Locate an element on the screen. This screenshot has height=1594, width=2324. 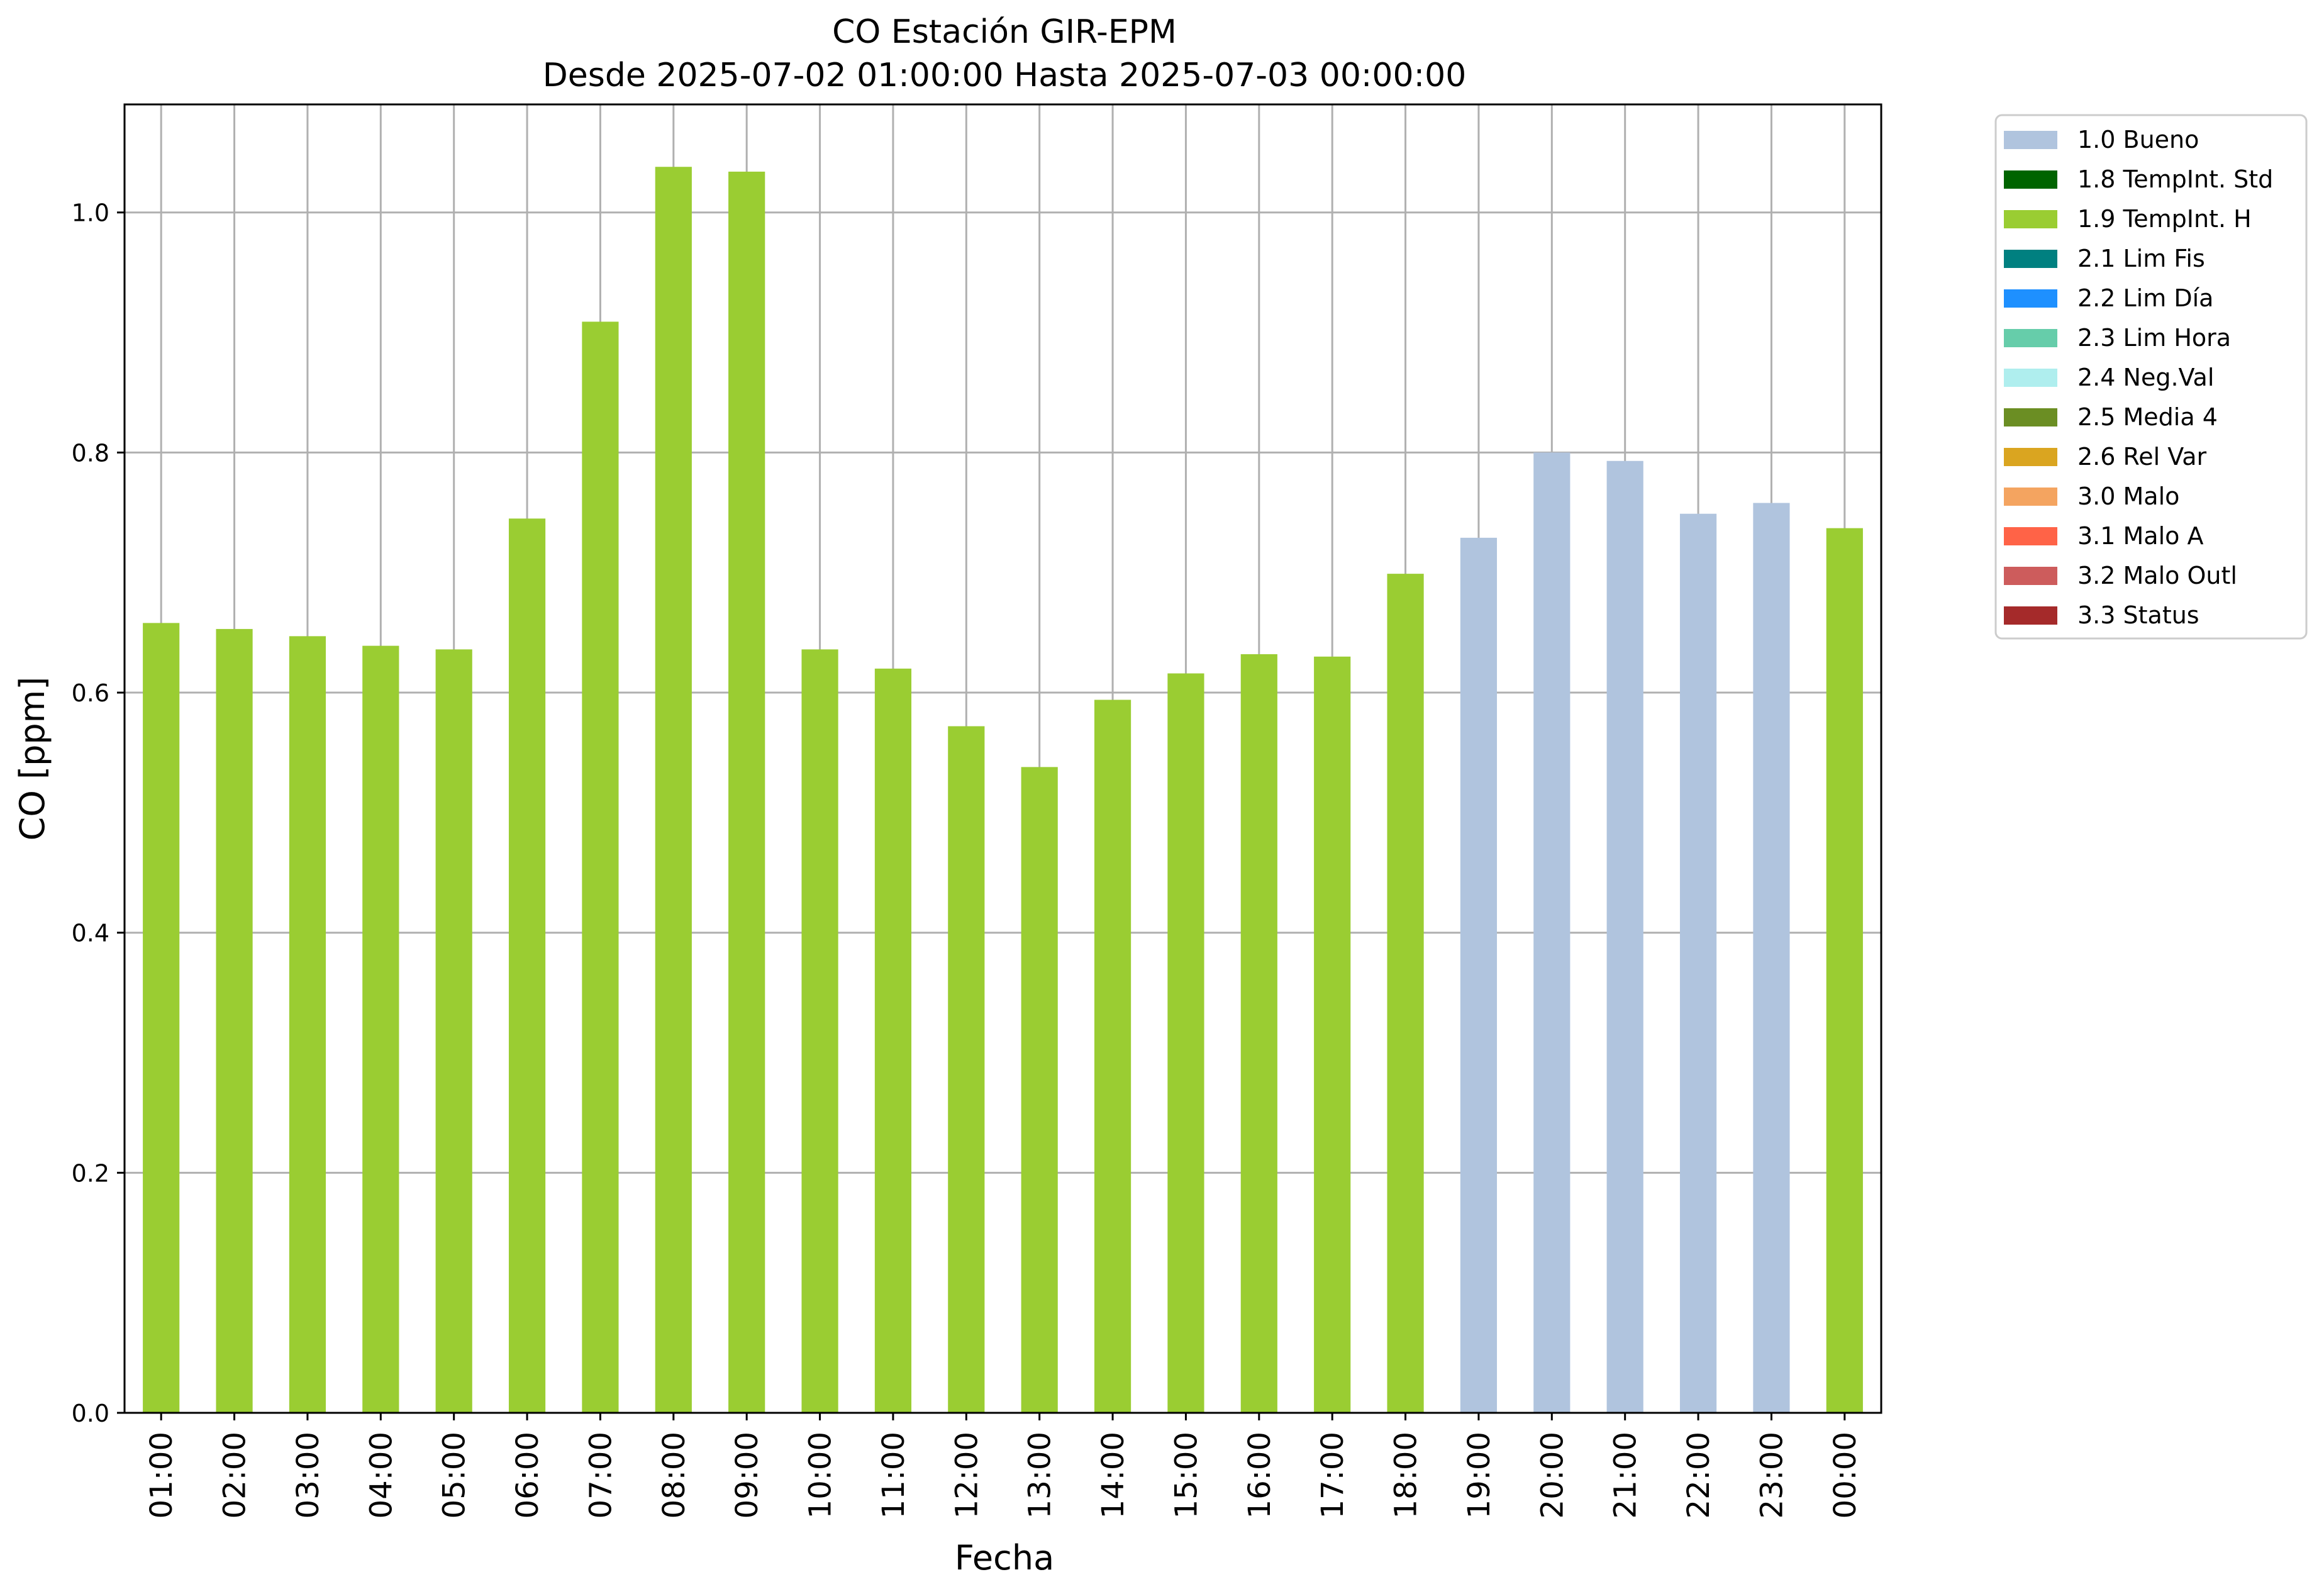
legend-label: 1.9 TempInt. H is located at coordinates (2164, 219).